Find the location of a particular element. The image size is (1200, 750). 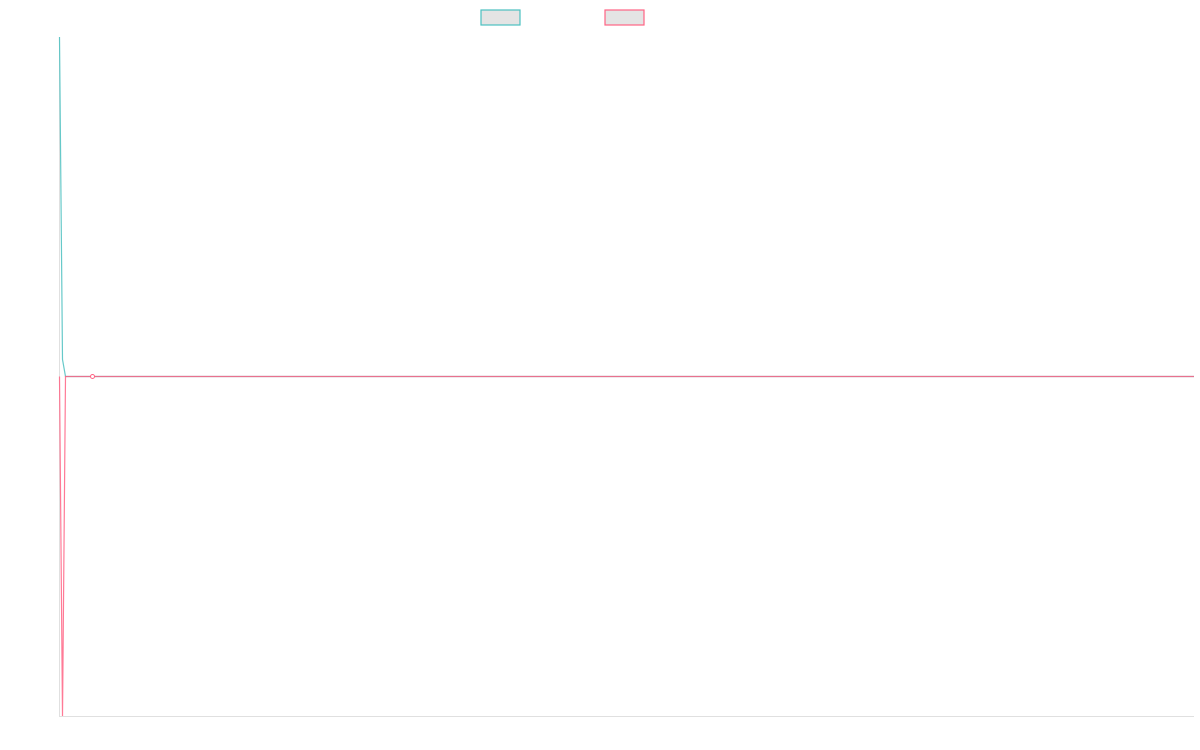

legend is located at coordinates (562, 17).